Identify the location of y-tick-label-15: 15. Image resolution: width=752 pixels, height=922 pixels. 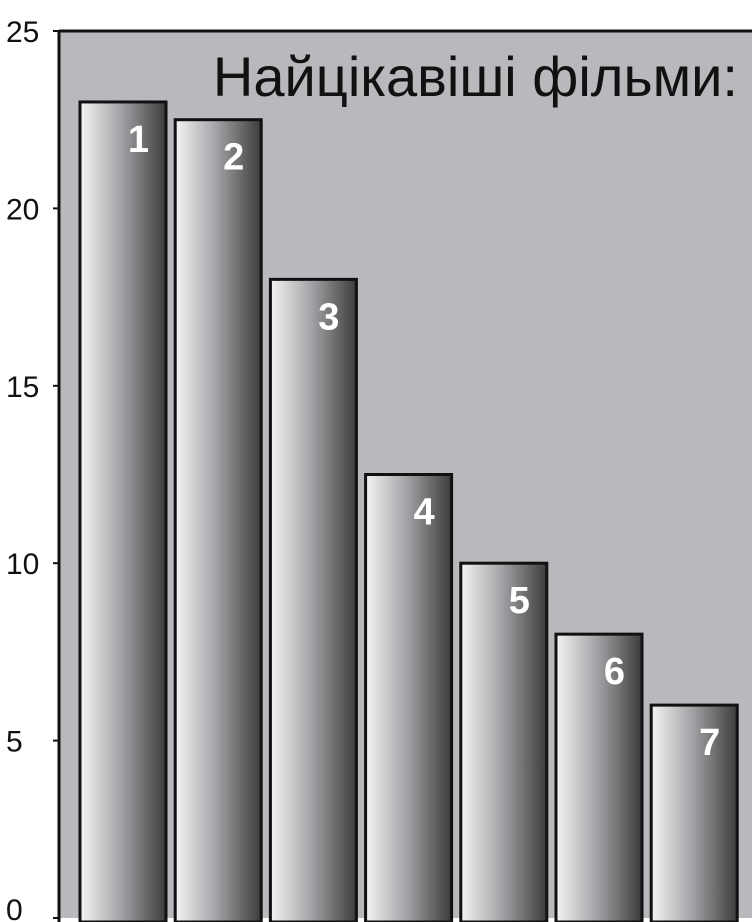
(22, 387).